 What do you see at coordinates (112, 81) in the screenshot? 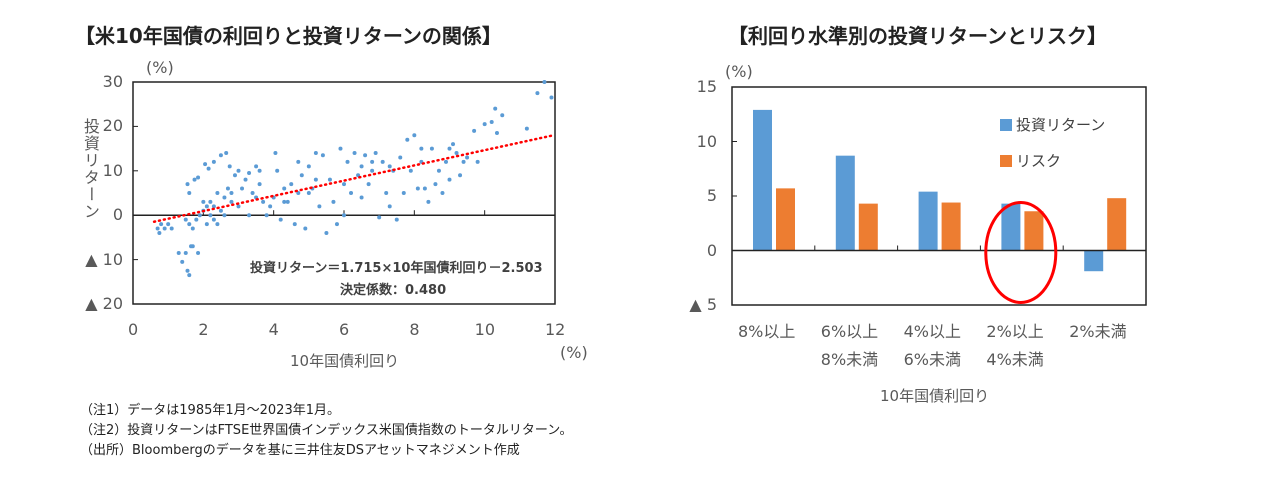
I see `scatter-y-tick-label: 30` at bounding box center [112, 81].